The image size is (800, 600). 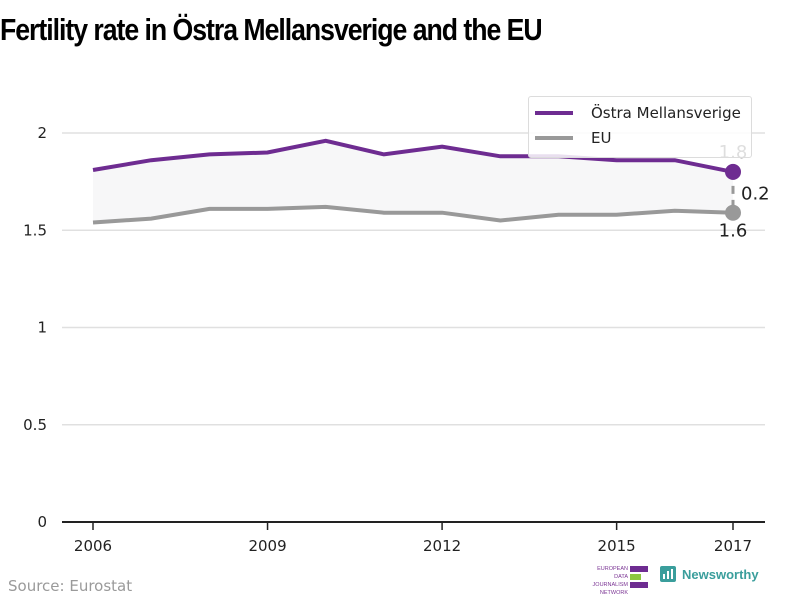 I want to click on legend-swatch-secondary, so click(x=554, y=138).